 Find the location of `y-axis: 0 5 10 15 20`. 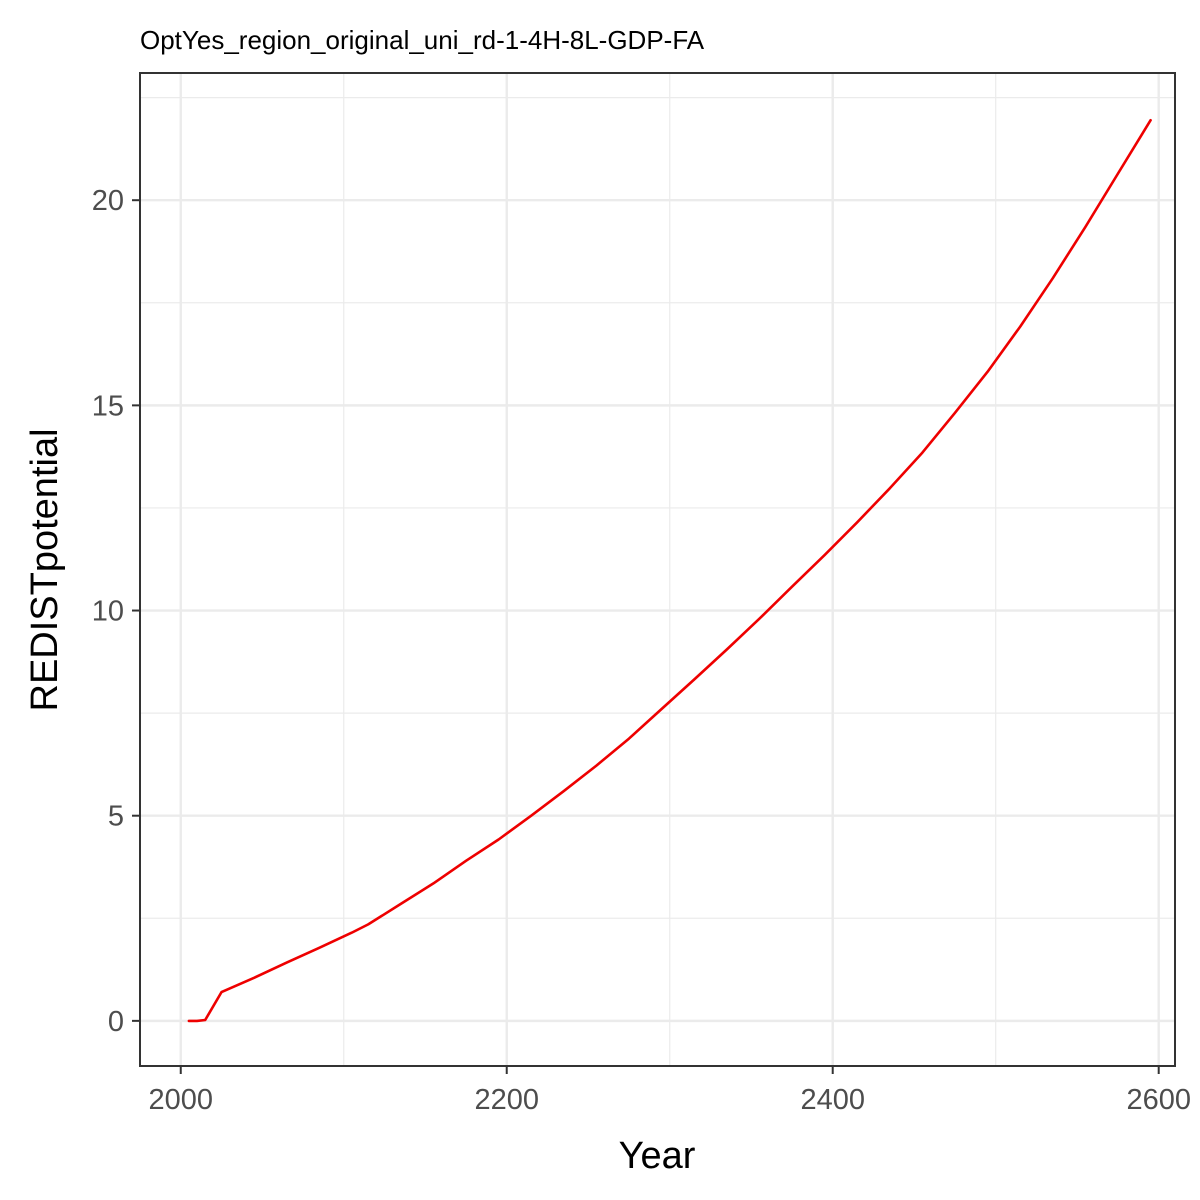

y-axis: 0 5 10 15 20 is located at coordinates (116, 611).